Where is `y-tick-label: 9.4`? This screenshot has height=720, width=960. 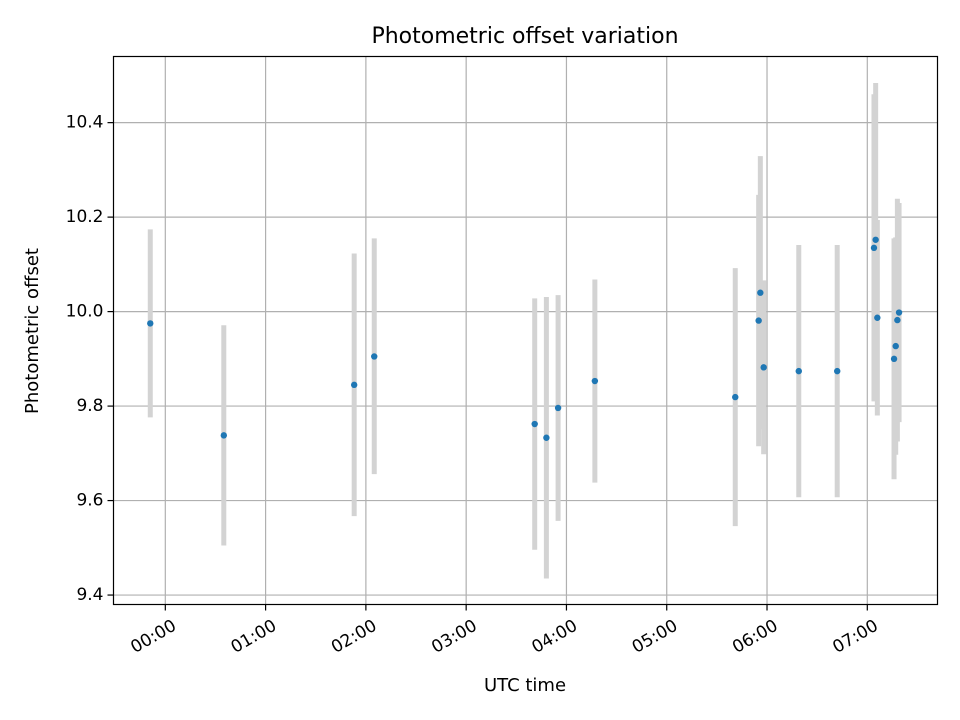
y-tick-label: 9.4 is located at coordinates (89, 595).